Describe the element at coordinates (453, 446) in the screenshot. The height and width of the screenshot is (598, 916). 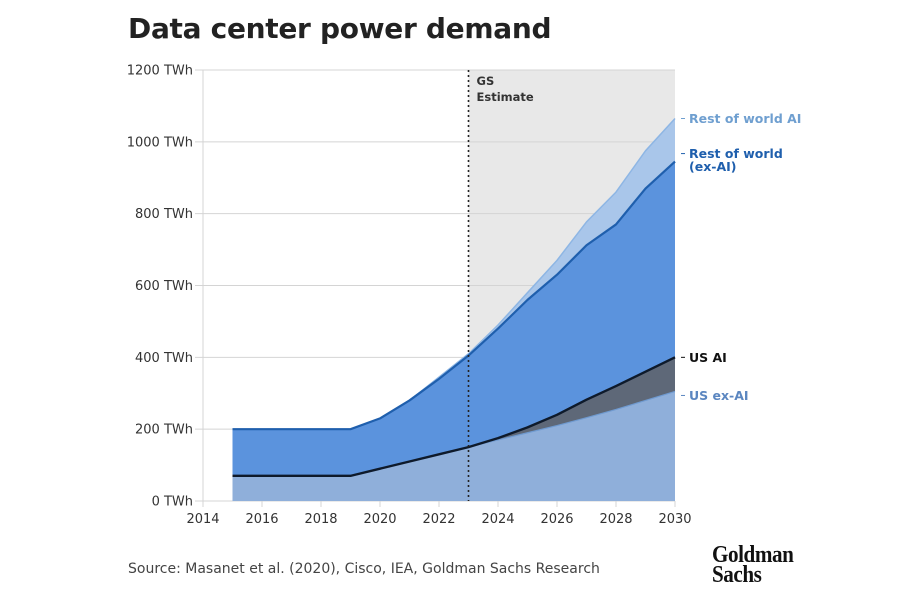
I see `area-us-ex-ai` at that location.